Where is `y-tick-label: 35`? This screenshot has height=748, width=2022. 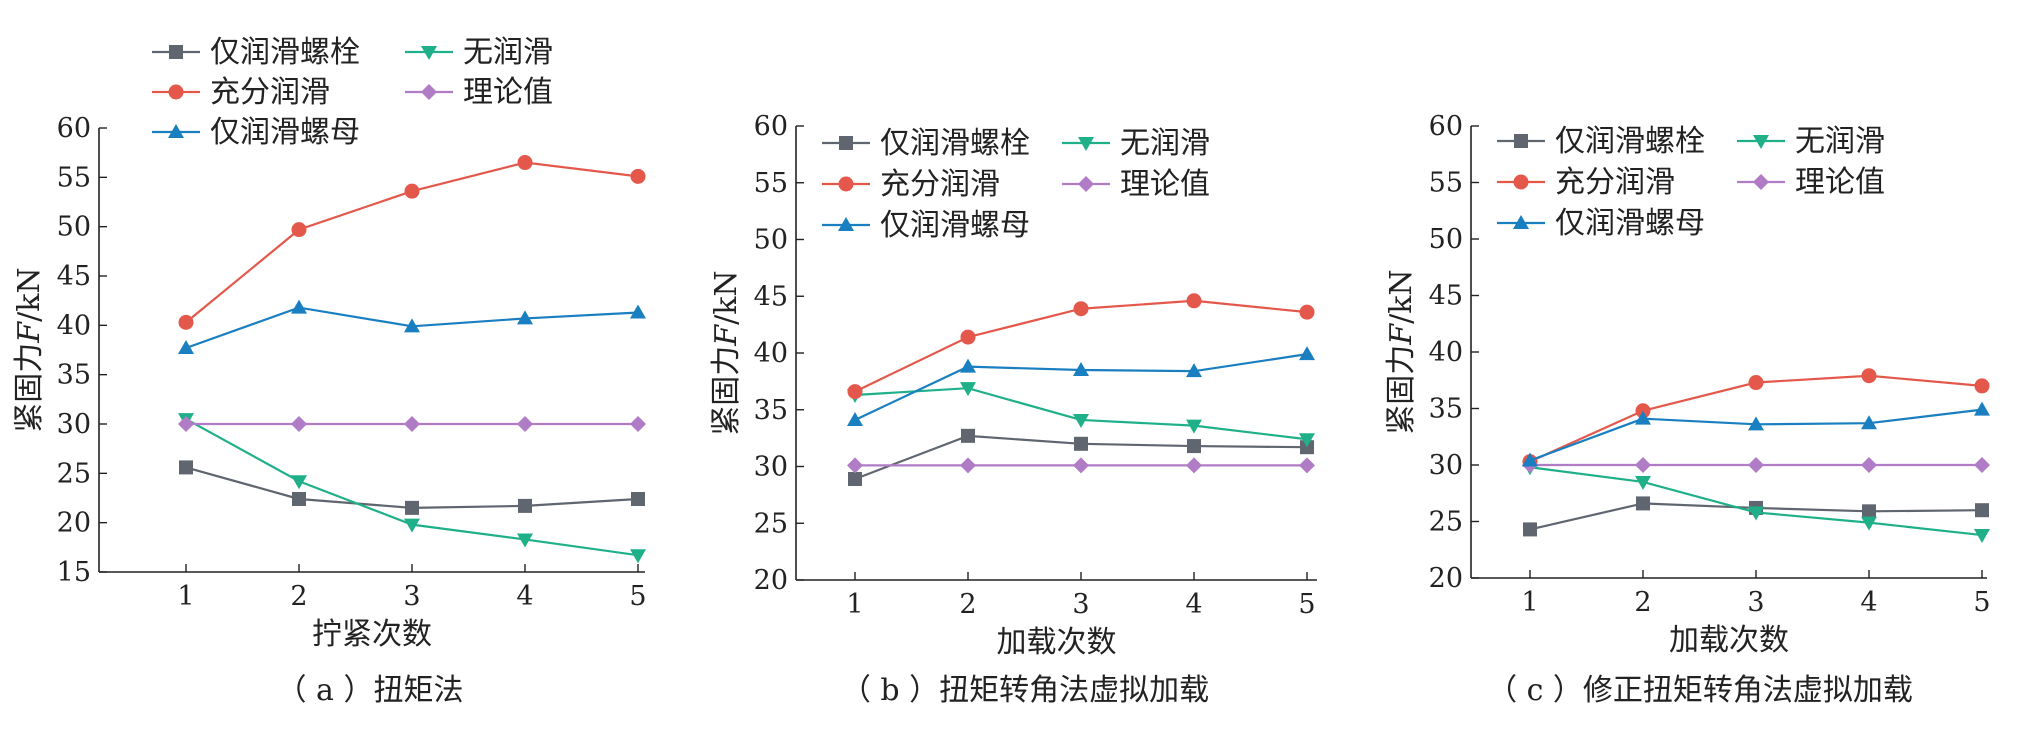
y-tick-label: 35 is located at coordinates (74, 375).